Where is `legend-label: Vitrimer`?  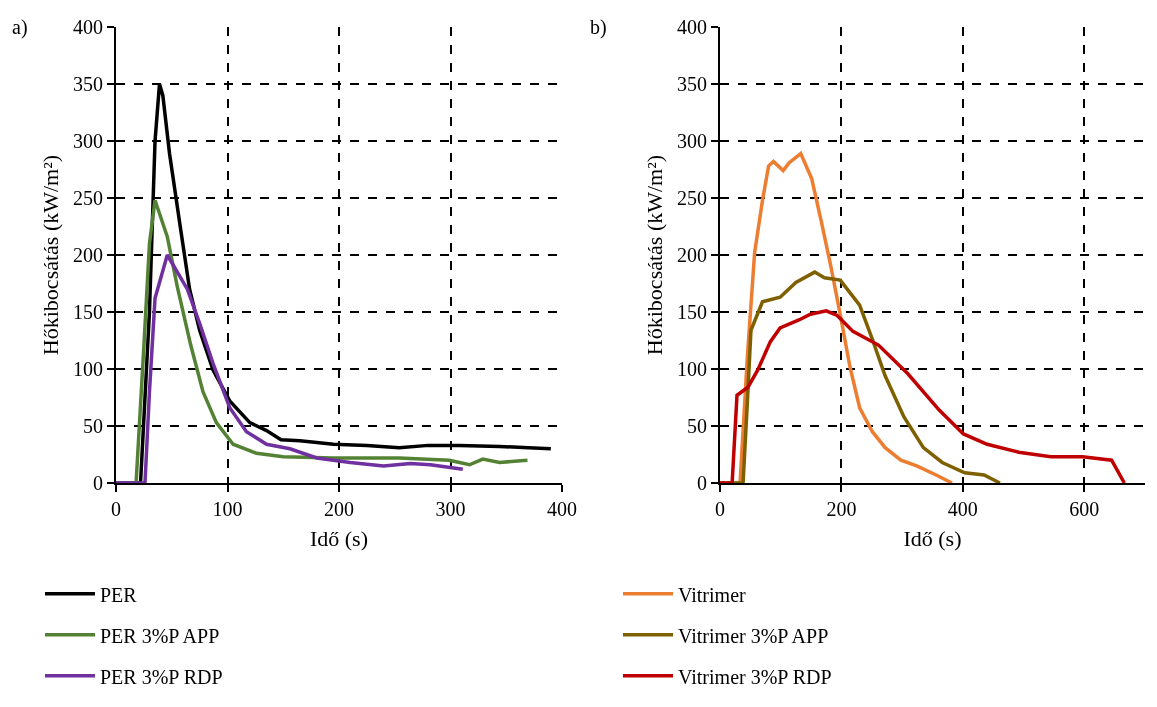 legend-label: Vitrimer is located at coordinates (712, 594).